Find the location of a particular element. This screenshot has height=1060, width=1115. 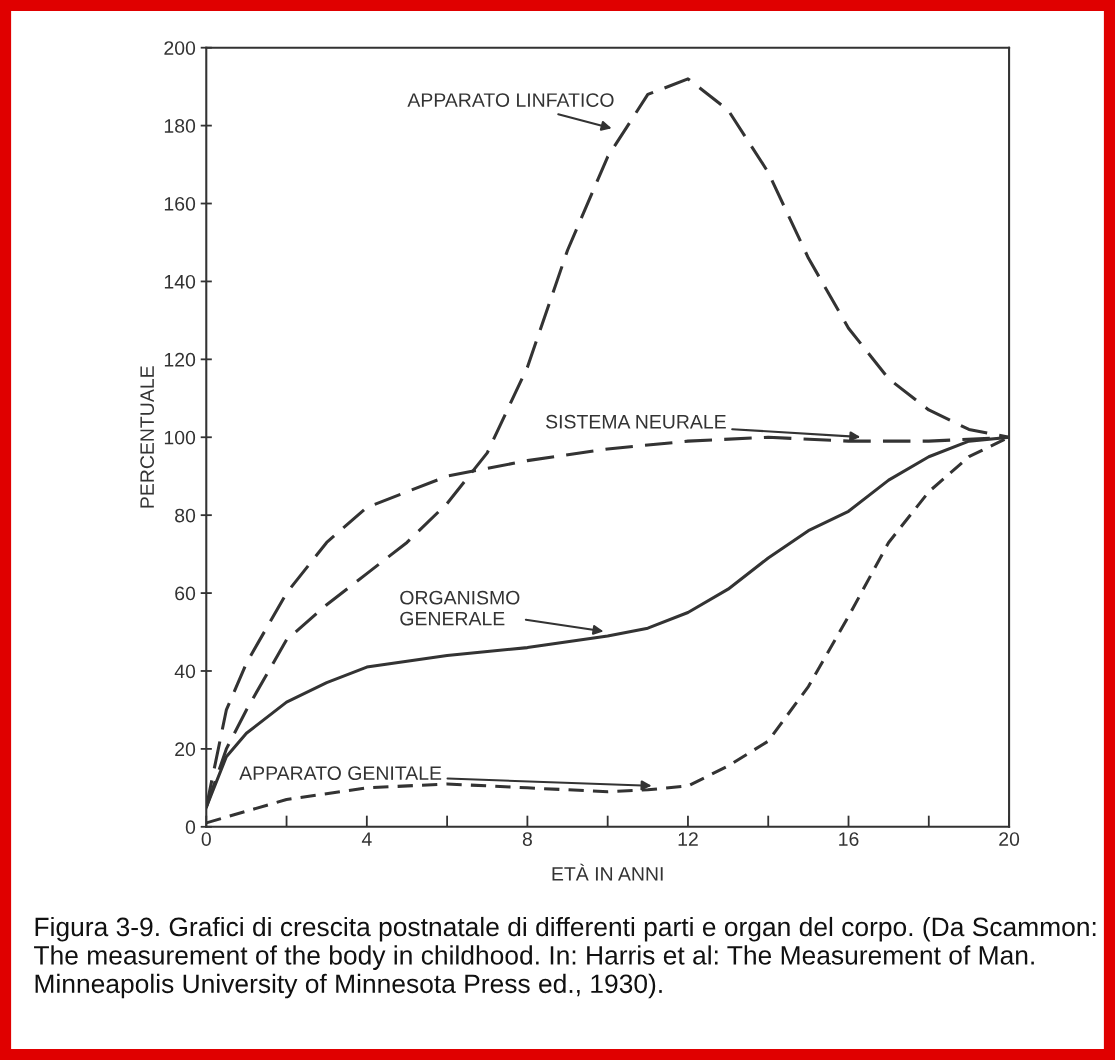

y-tick-label: 40 is located at coordinates (185, 671).